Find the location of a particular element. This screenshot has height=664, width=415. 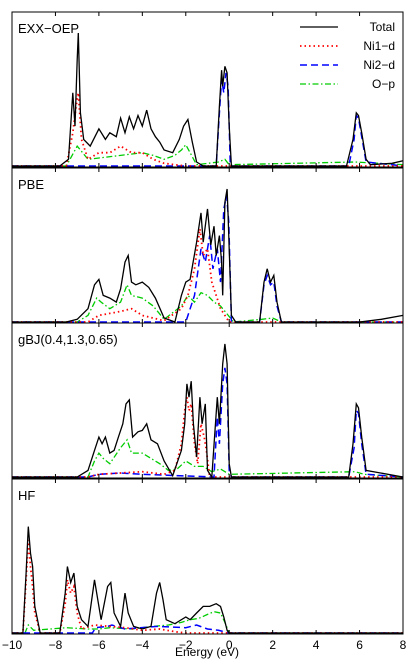

legend-label-ni1: Ni1−d is located at coordinates (379, 46).